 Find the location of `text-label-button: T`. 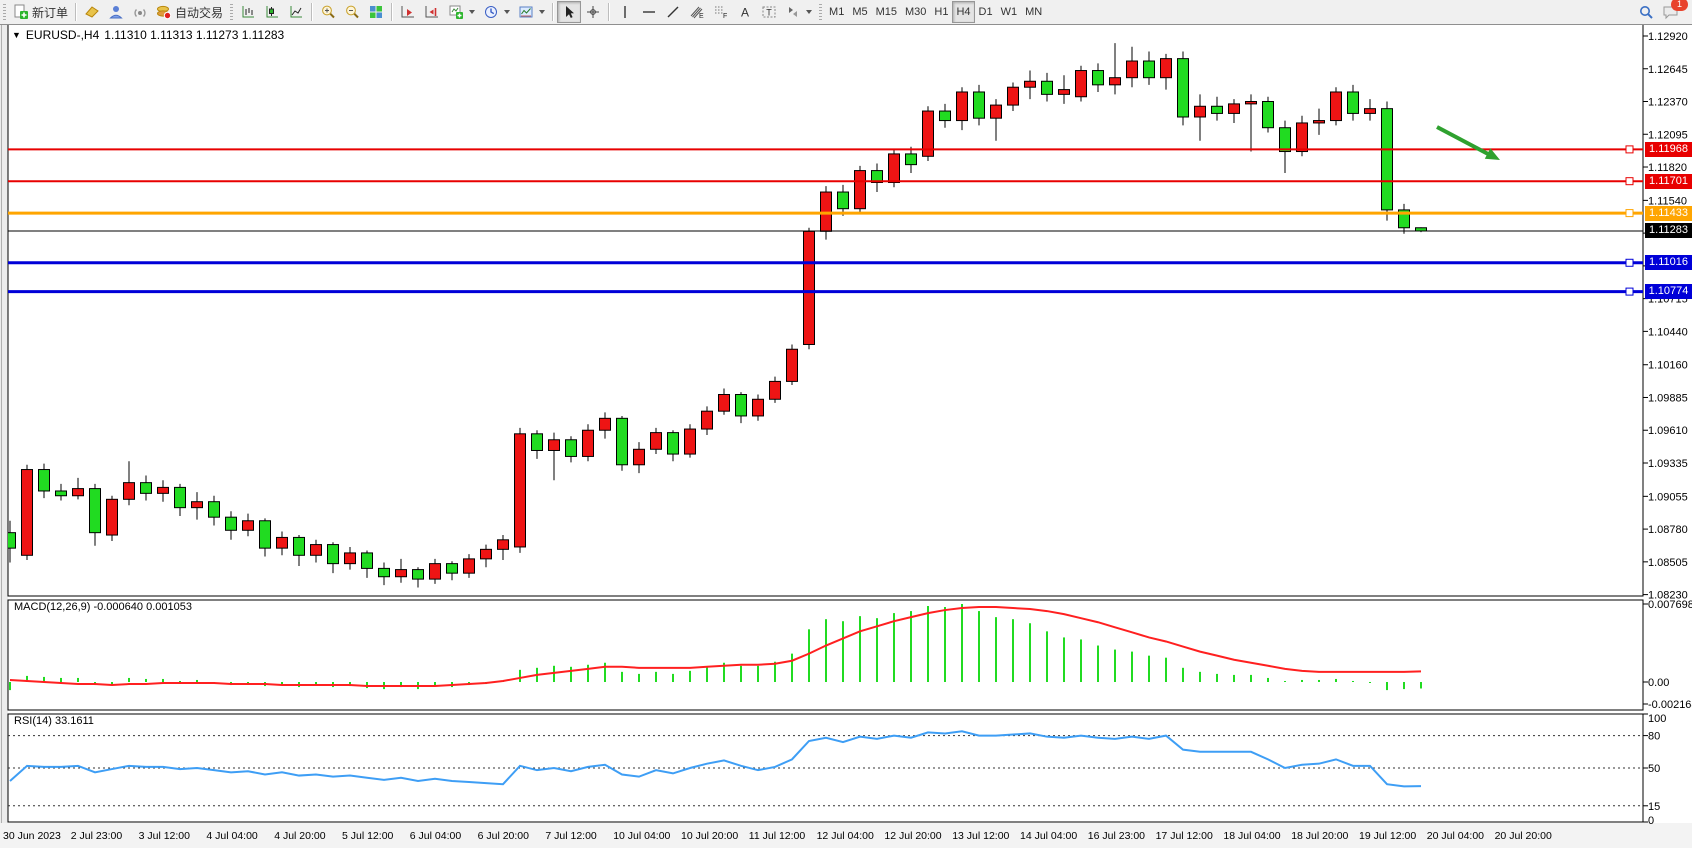

text-label-button: T is located at coordinates (769, 12).